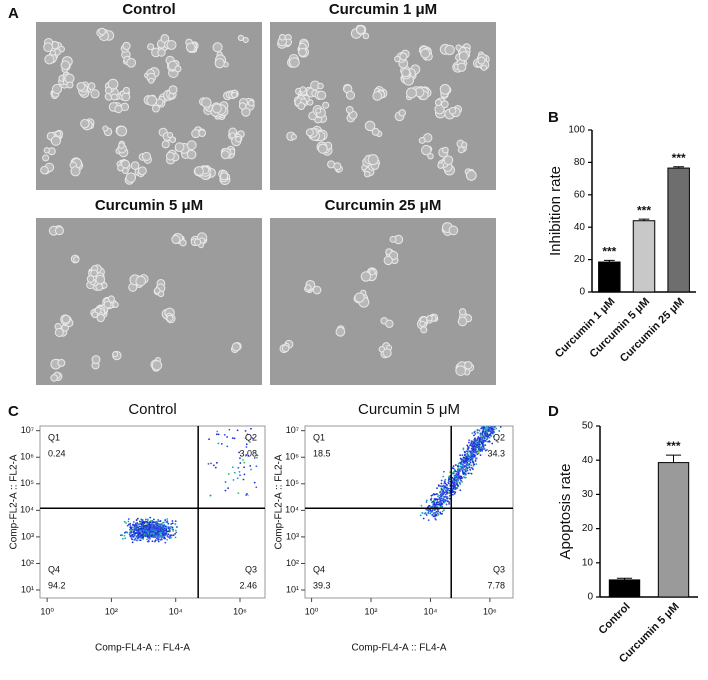  I want to click on significance: ***, so click(644, 210).